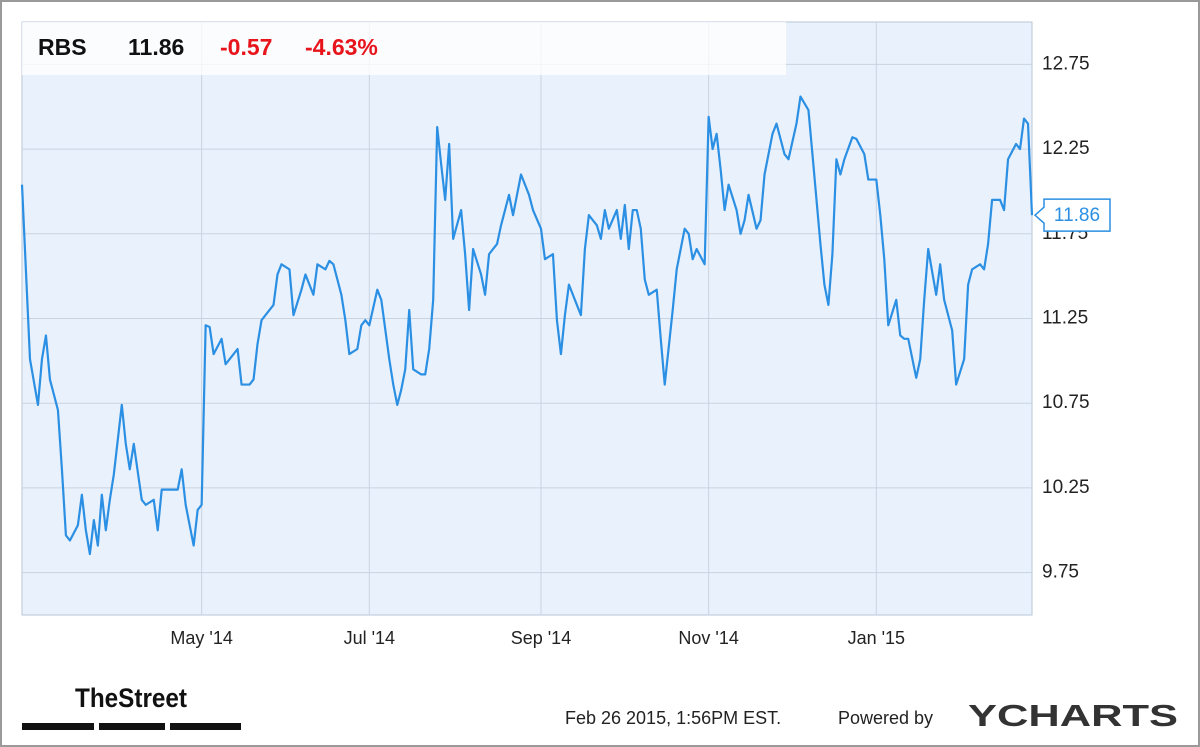 Image resolution: width=1200 pixels, height=747 pixels. I want to click on x-tick-label: May '14, so click(201, 638).